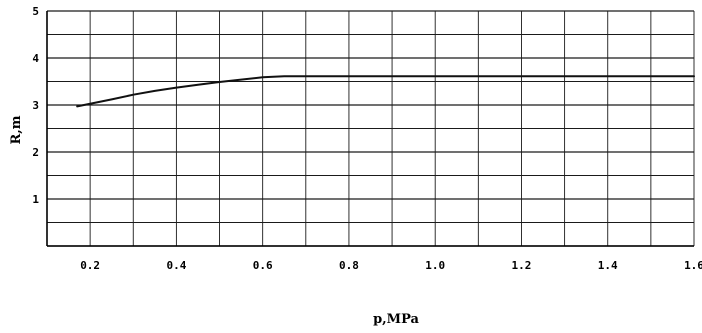 The image size is (702, 333). What do you see at coordinates (693, 265) in the screenshot?
I see `x-tick-label: 1.6` at bounding box center [693, 265].